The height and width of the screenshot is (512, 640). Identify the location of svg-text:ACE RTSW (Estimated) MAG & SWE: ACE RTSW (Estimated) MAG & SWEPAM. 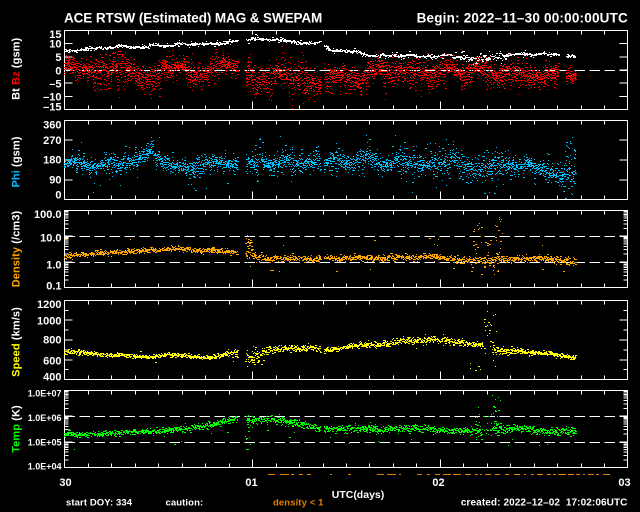
(193, 17).